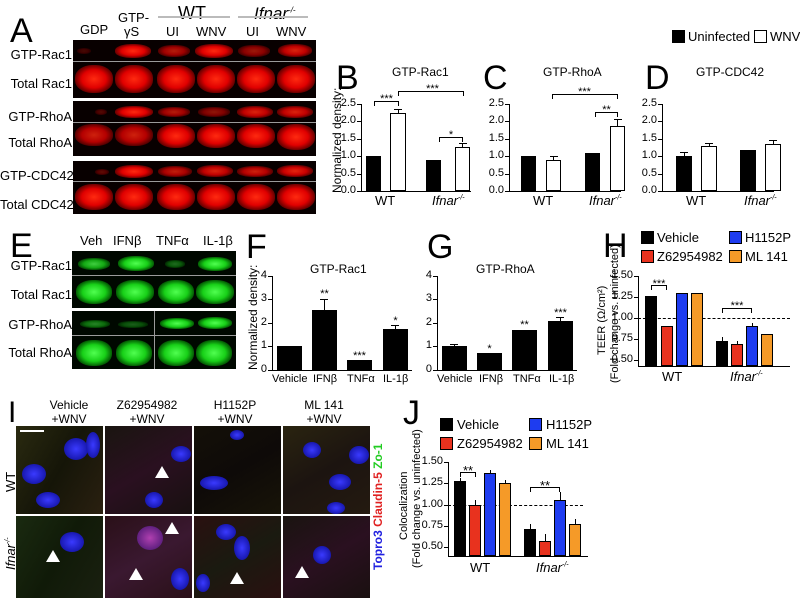 The height and width of the screenshot is (601, 800). Describe the element at coordinates (94, 29) in the screenshot. I see `lane-label-gdp: GDP` at that location.